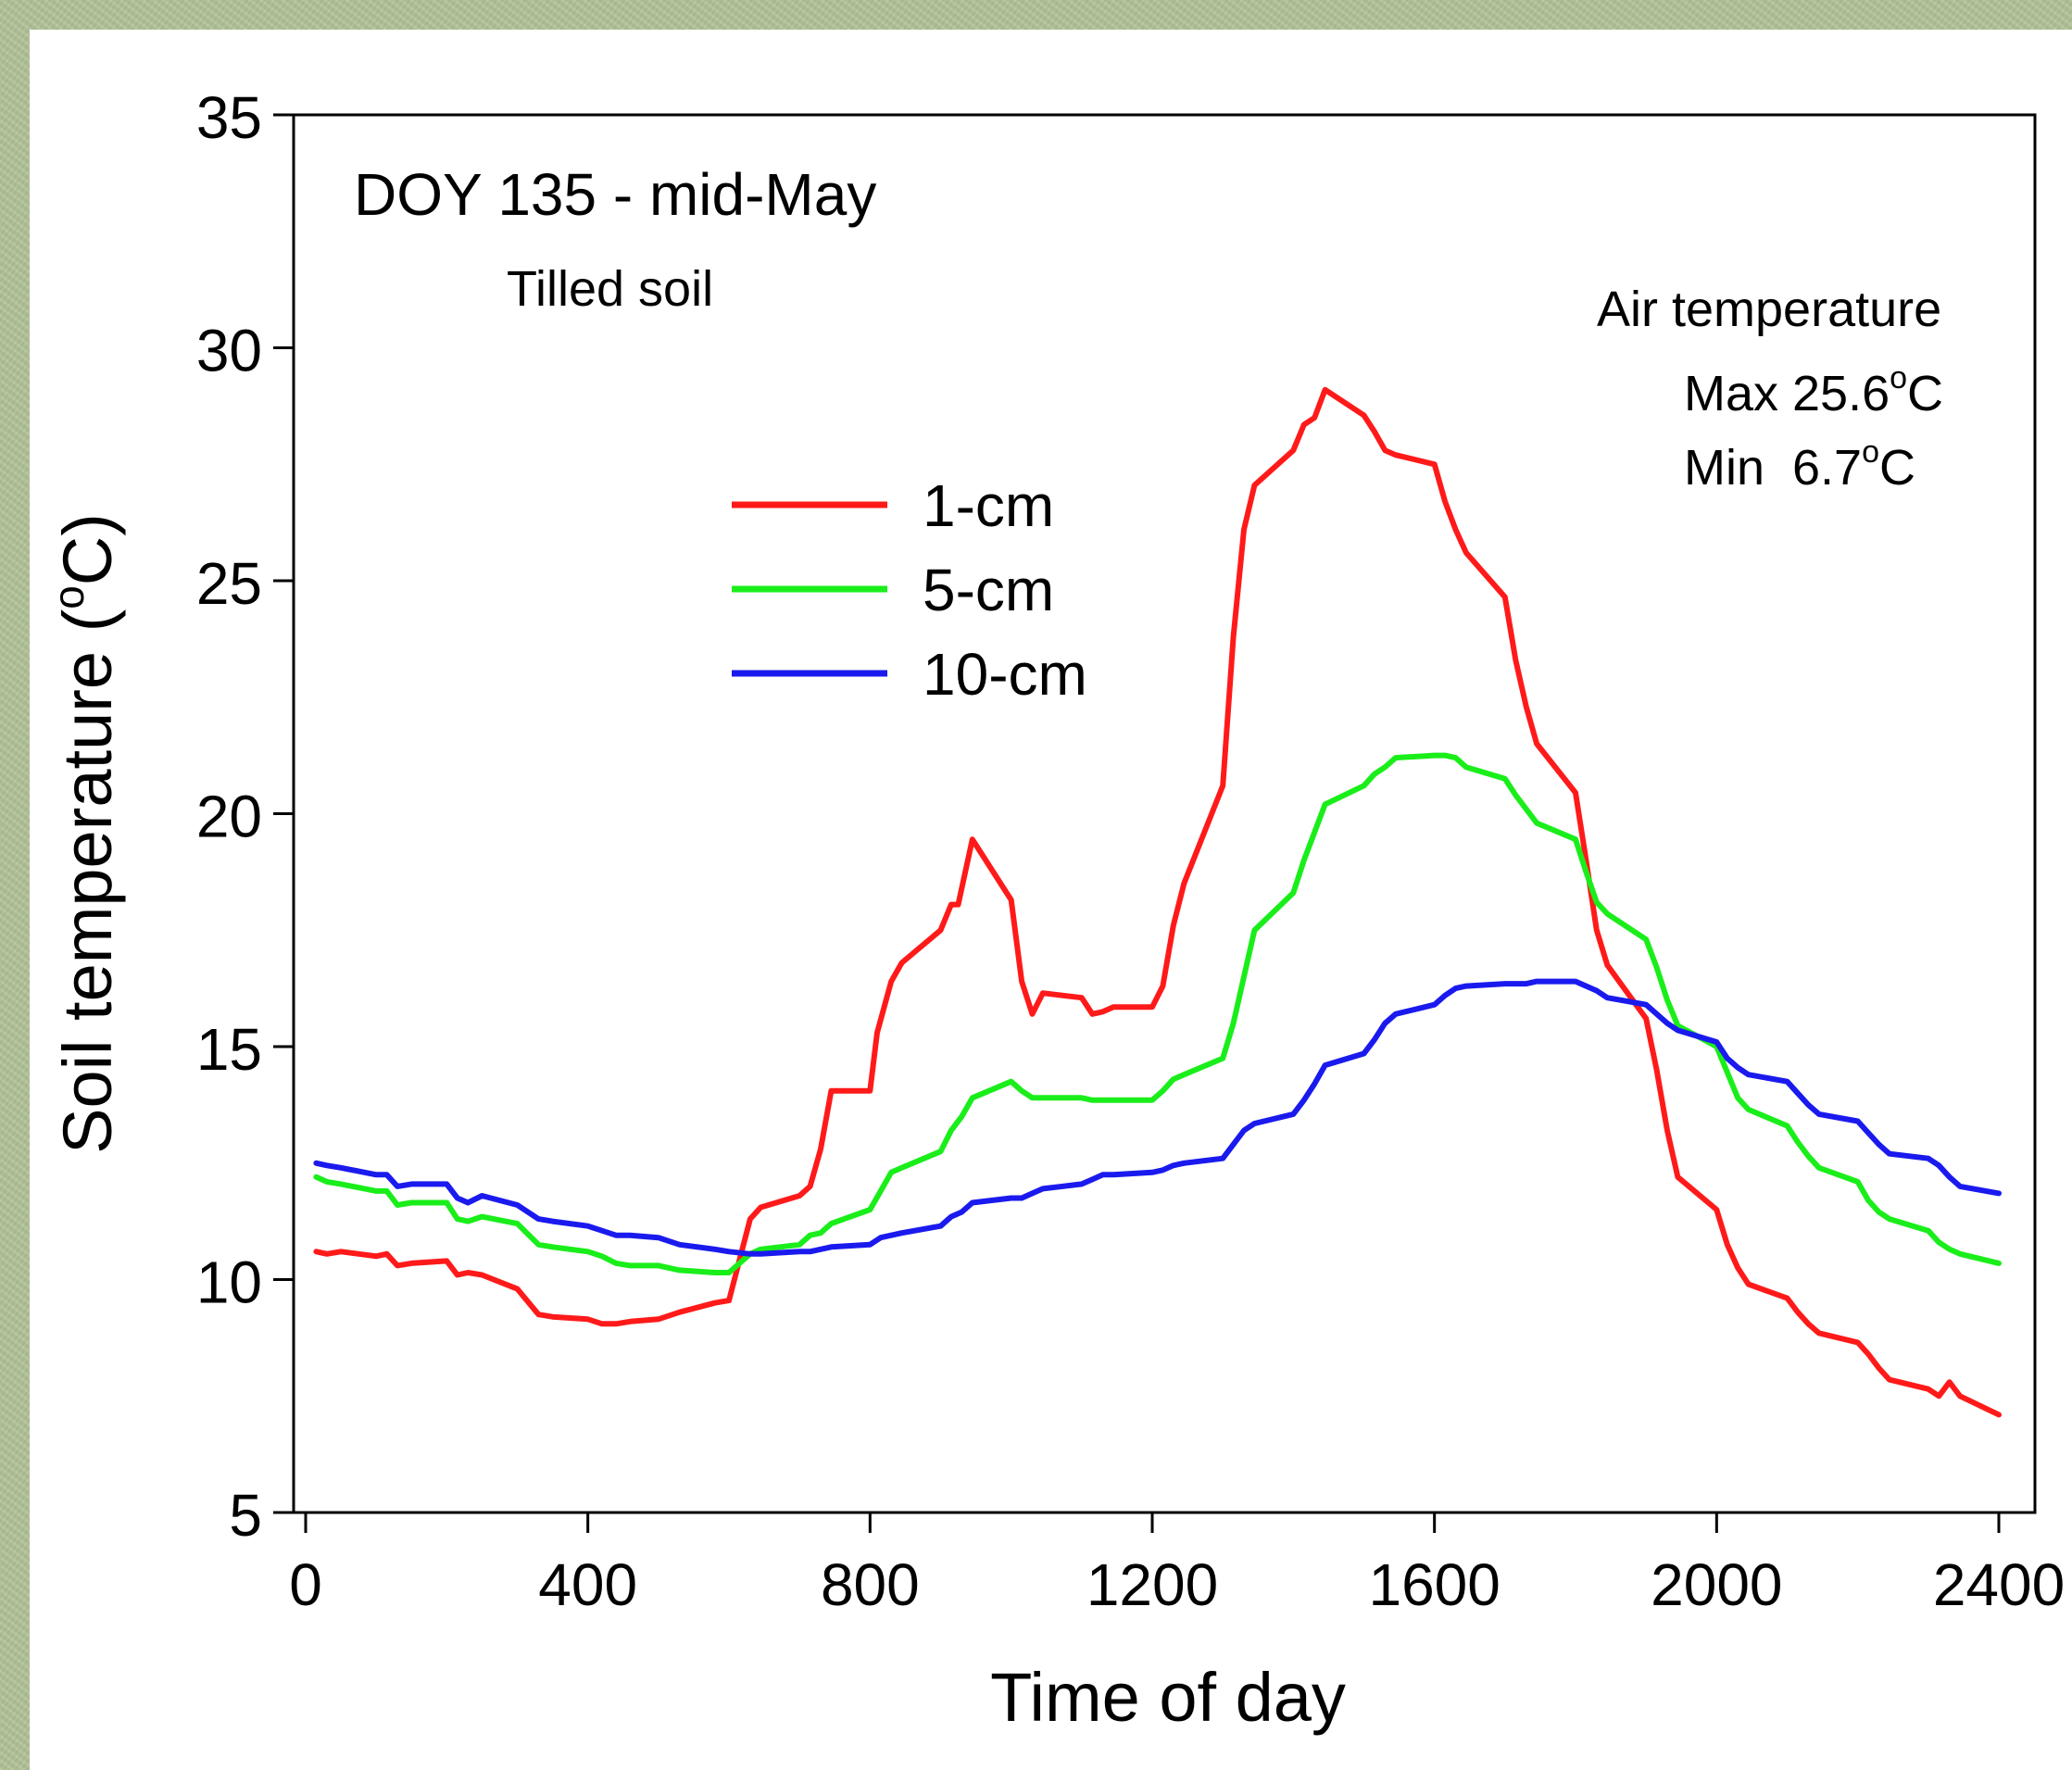 The width and height of the screenshot is (2072, 1770). I want to click on y-axis-label: Soil temperature (oC), so click(85, 833).